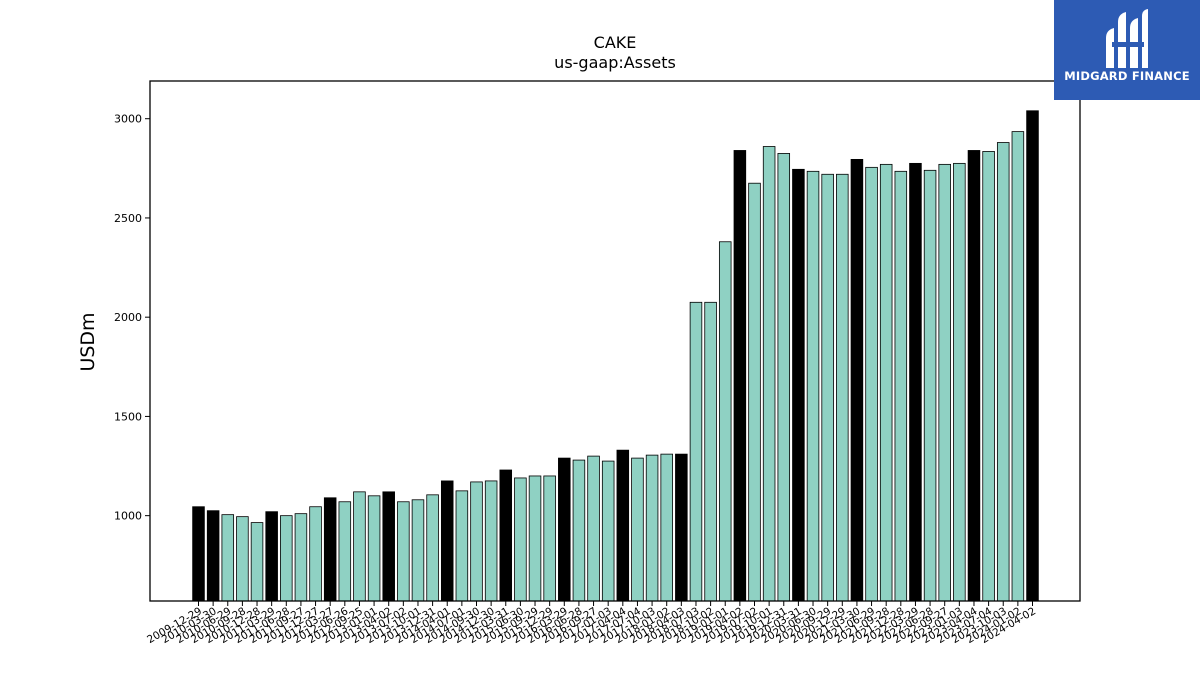 The width and height of the screenshot is (1200, 675). I want to click on midgard-logo-icon, so click(1127, 38).